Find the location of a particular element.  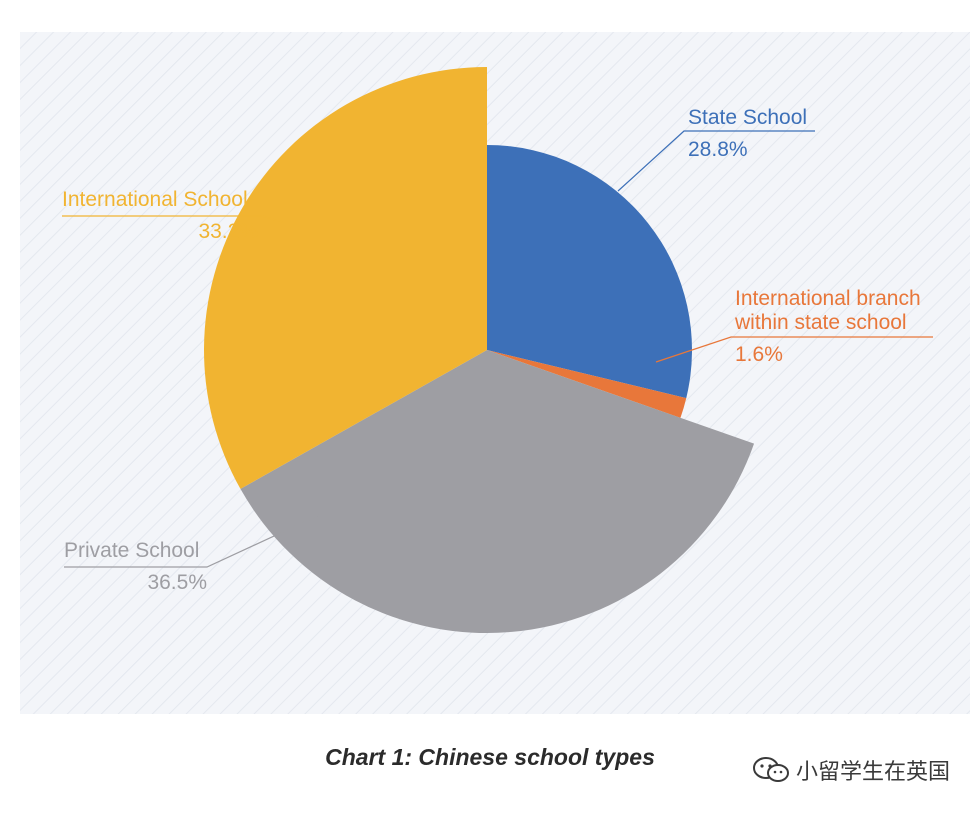

watermark: 小留学生在英国 is located at coordinates (851, 770).